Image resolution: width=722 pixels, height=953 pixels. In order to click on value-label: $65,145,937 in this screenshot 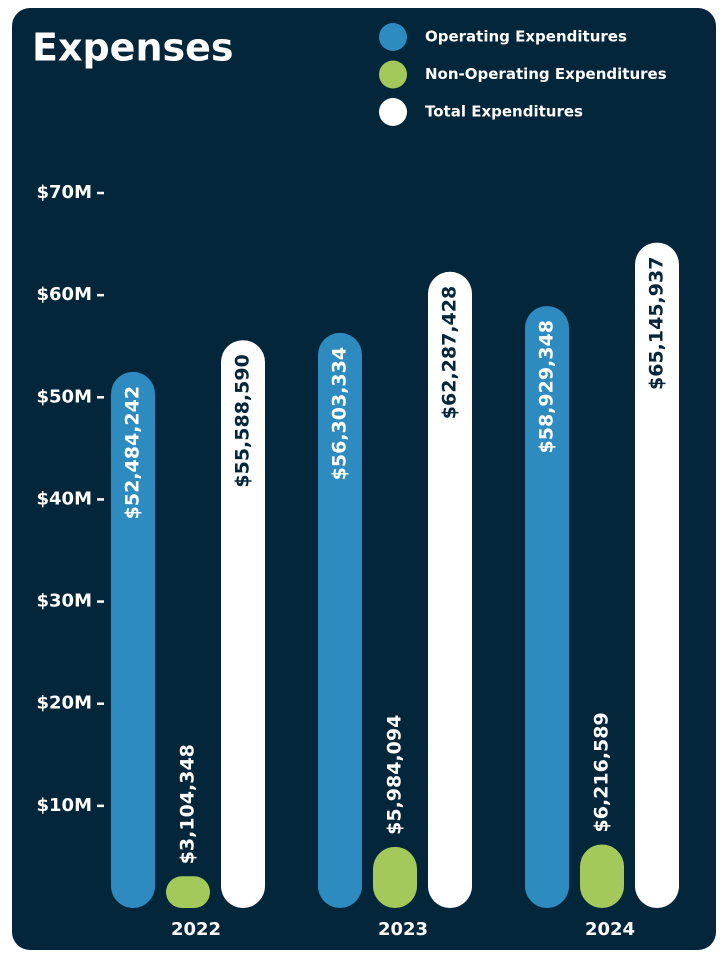, I will do `click(657, 323)`.